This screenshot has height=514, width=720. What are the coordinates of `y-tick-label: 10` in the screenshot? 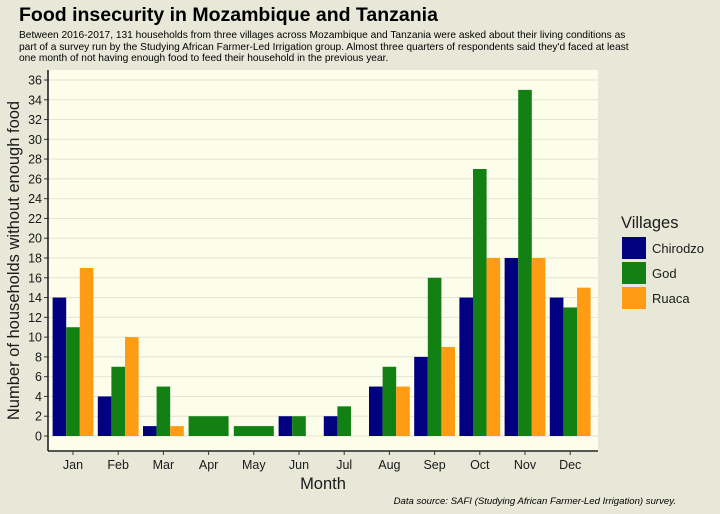 It's located at (35, 338).